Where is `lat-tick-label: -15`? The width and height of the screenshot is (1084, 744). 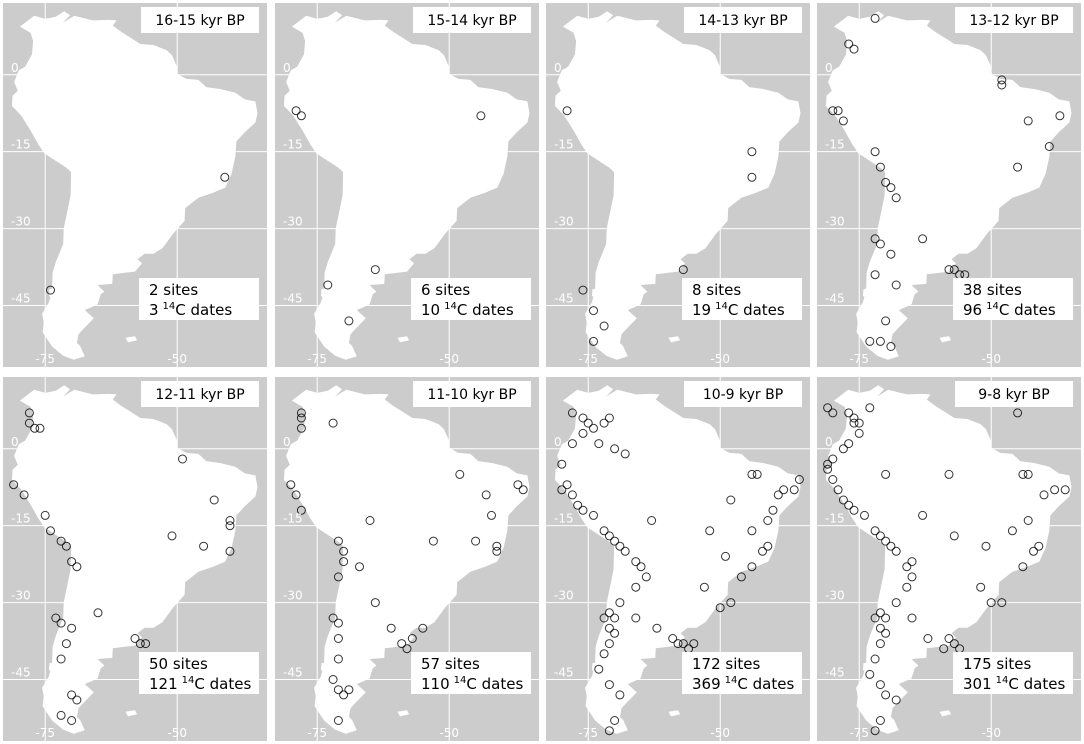 lat-tick-label: -15 is located at coordinates (835, 519).